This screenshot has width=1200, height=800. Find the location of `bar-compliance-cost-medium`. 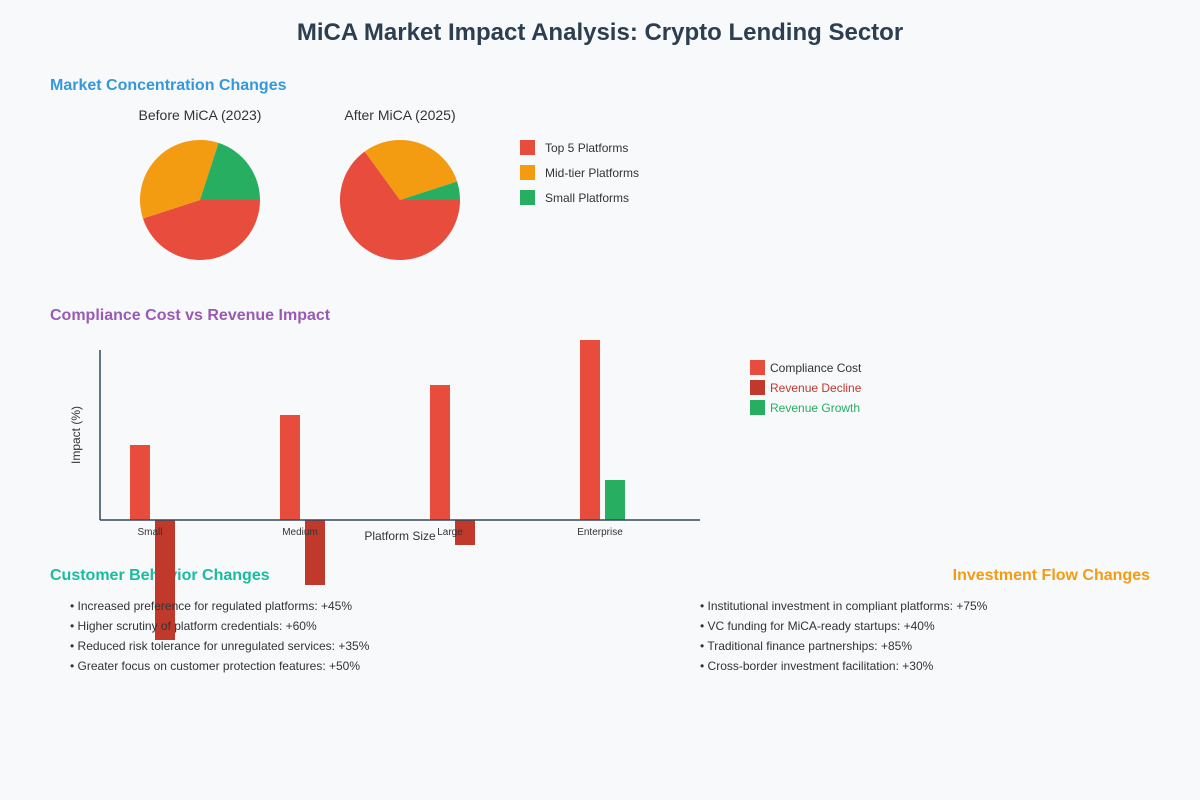

bar-compliance-cost-medium is located at coordinates (290, 467).